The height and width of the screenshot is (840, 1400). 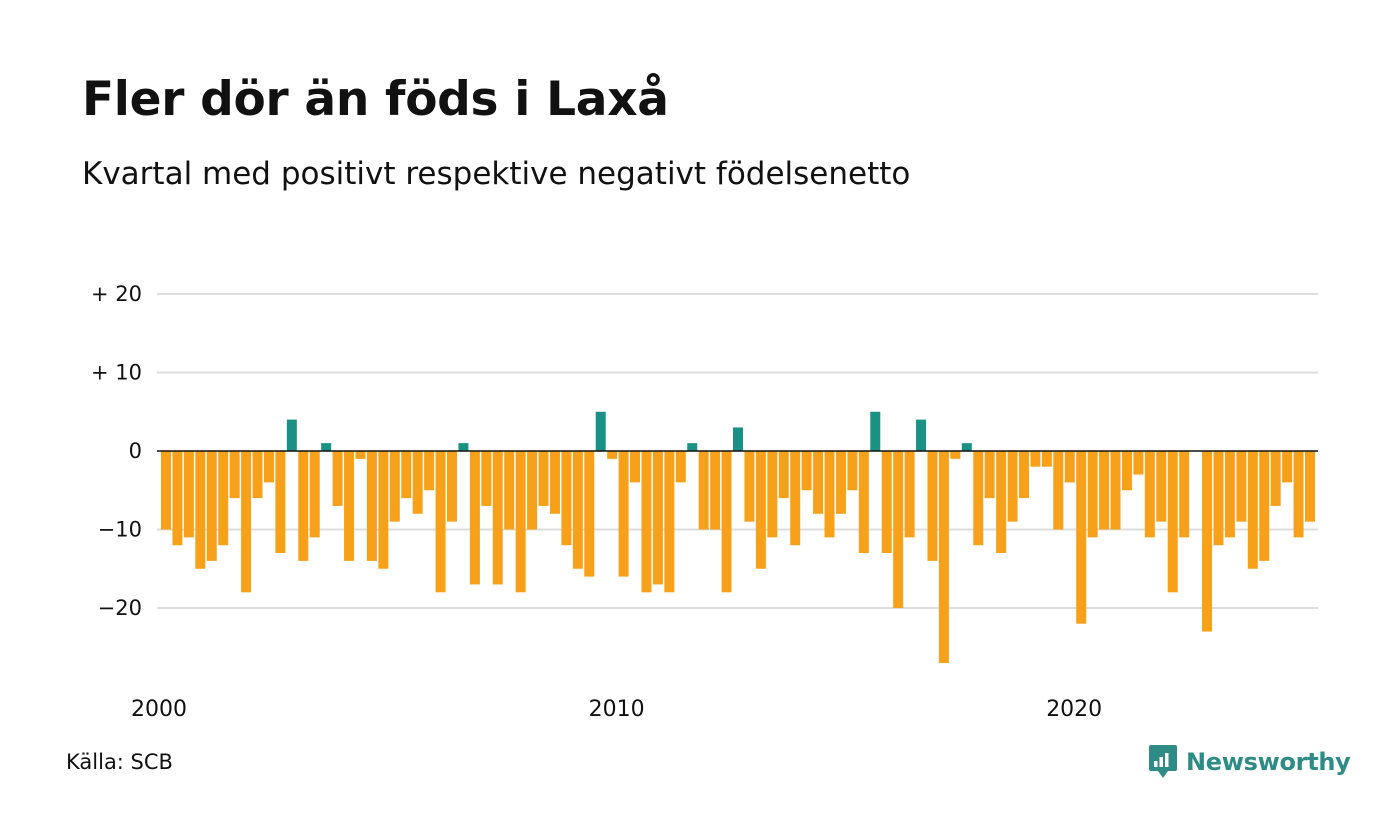 What do you see at coordinates (375, 99) in the screenshot?
I see `chart-title: Fler dör än föds i Laxå` at bounding box center [375, 99].